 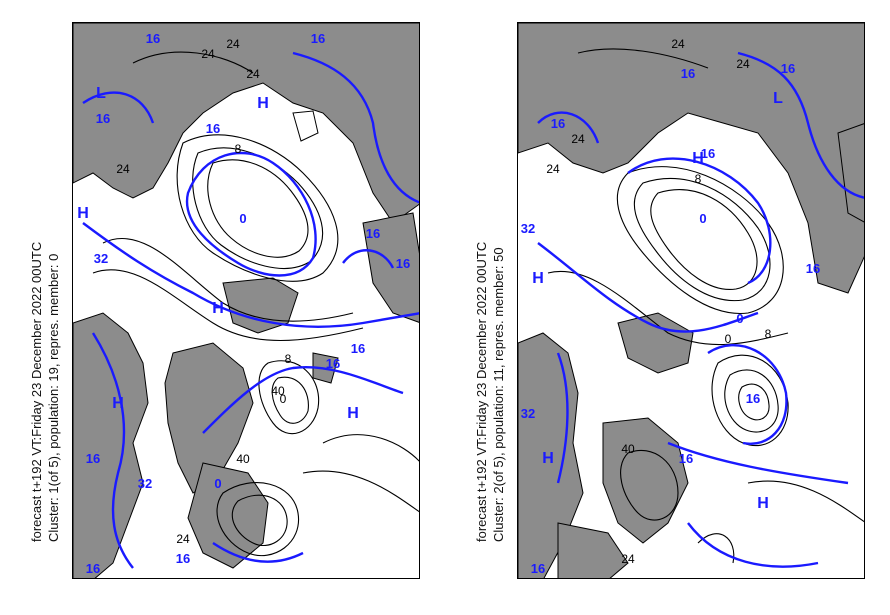 I want to click on ice-hole, so click(x=305, y=126).